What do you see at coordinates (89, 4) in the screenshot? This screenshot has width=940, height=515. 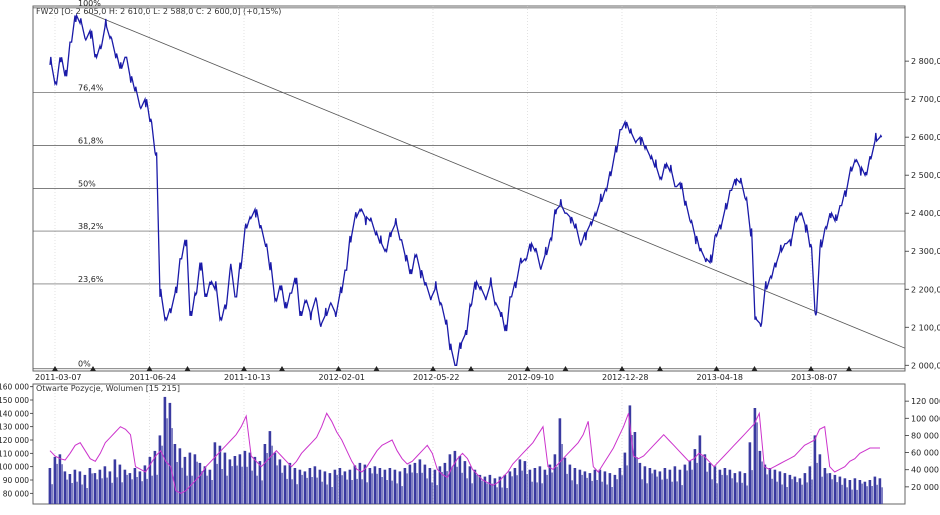 I see `fib-level-label: 100%` at bounding box center [89, 4].